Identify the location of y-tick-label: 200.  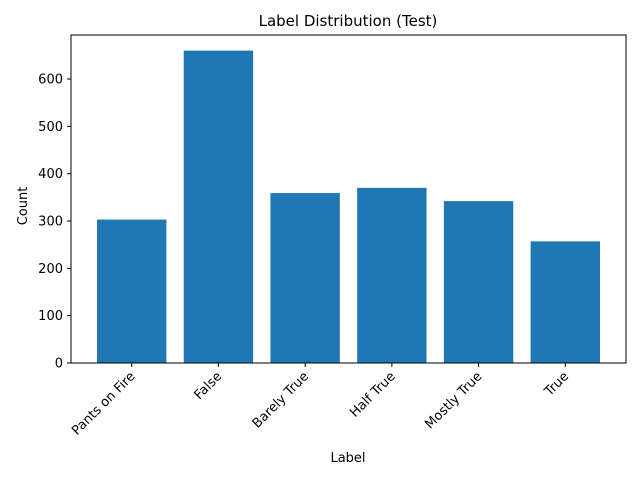
(50, 269).